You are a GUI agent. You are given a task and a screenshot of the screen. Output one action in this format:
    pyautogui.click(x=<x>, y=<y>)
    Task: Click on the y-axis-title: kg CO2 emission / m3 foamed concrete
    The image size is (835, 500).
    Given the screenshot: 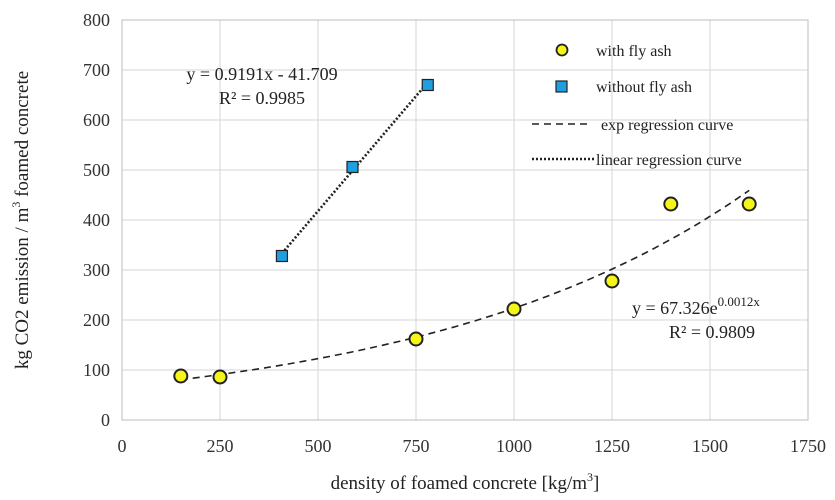 What is the action you would take?
    pyautogui.click(x=21, y=220)
    